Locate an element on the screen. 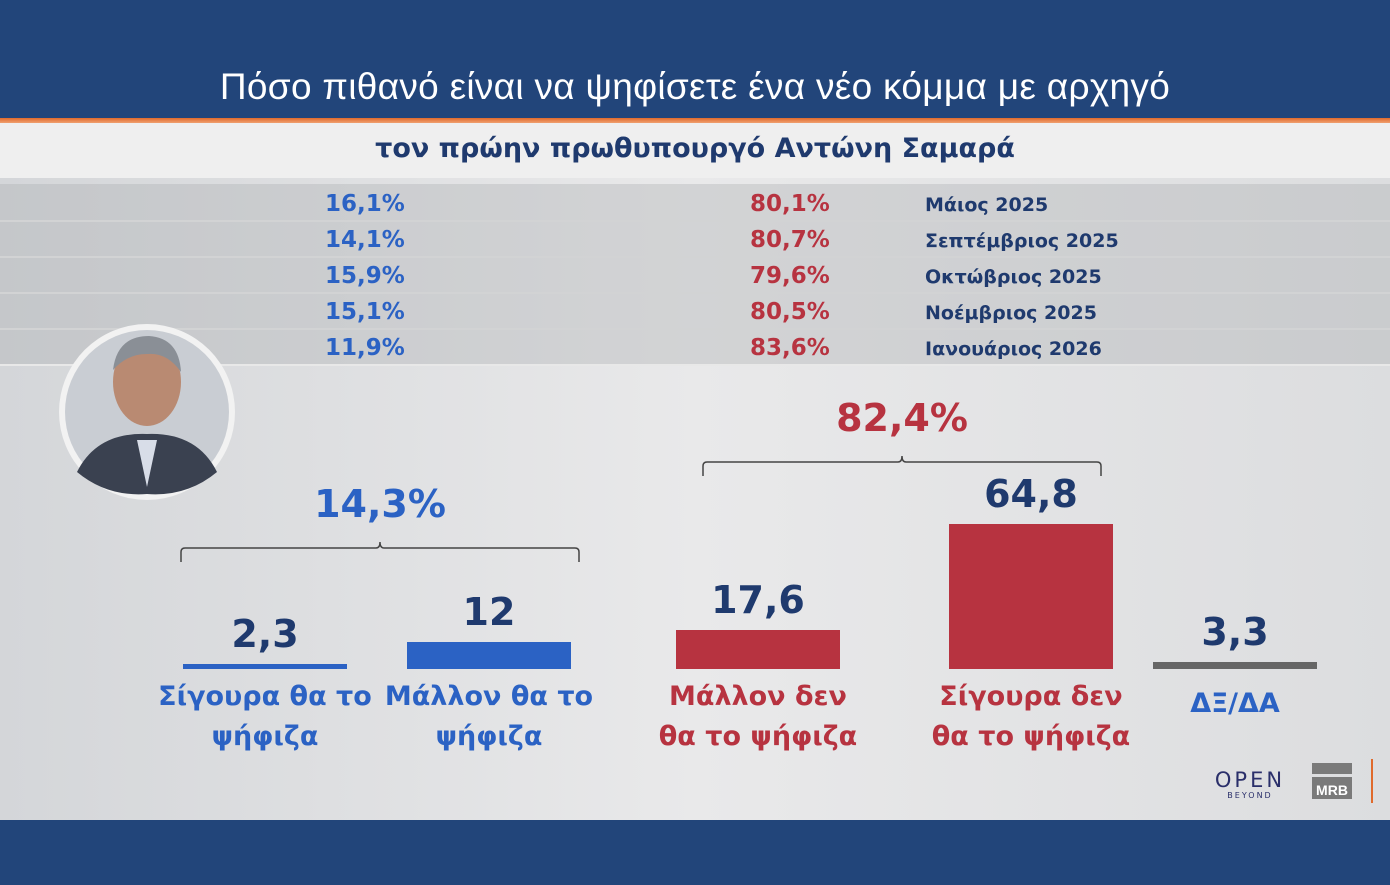  category-label: Μάλλον δεν is located at coordinates (758, 696).